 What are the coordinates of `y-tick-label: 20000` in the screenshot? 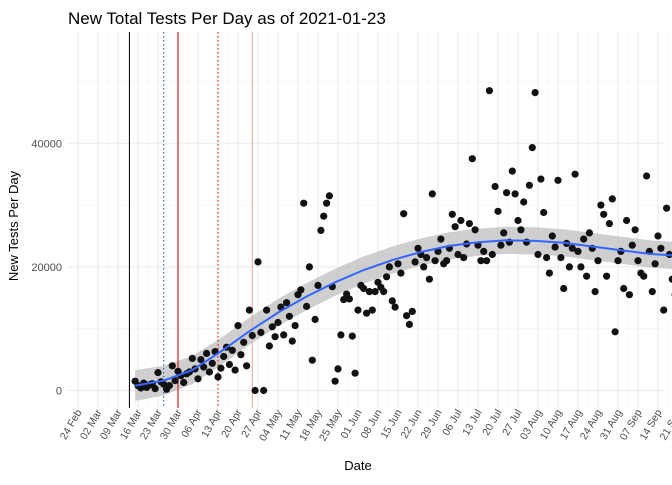 It's located at (46, 268).